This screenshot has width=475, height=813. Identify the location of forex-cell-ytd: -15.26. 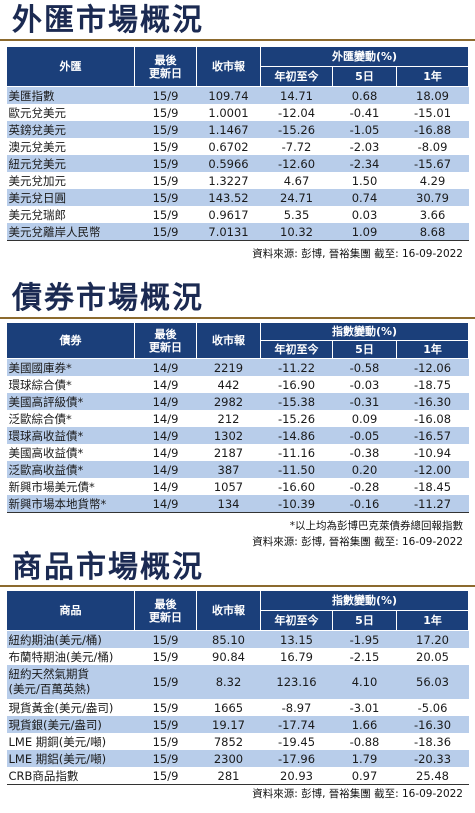
(296, 129).